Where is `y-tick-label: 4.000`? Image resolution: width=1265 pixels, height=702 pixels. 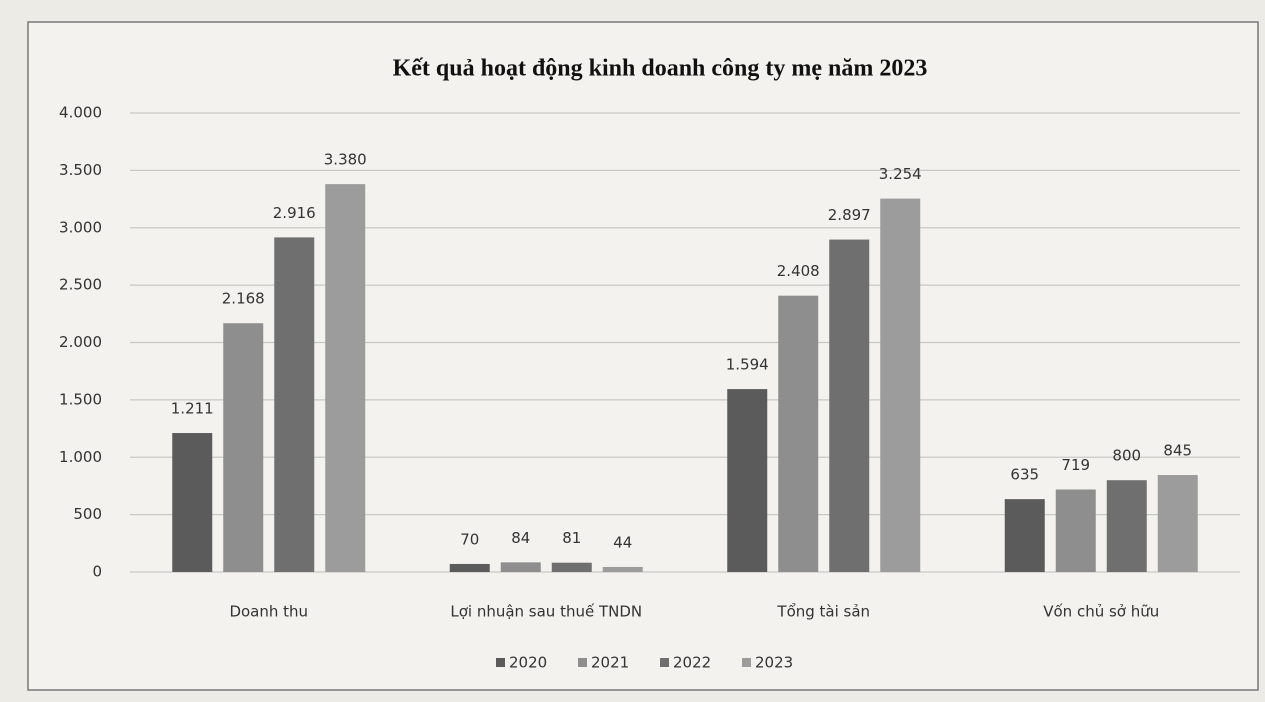 y-tick-label: 4.000 is located at coordinates (80, 113).